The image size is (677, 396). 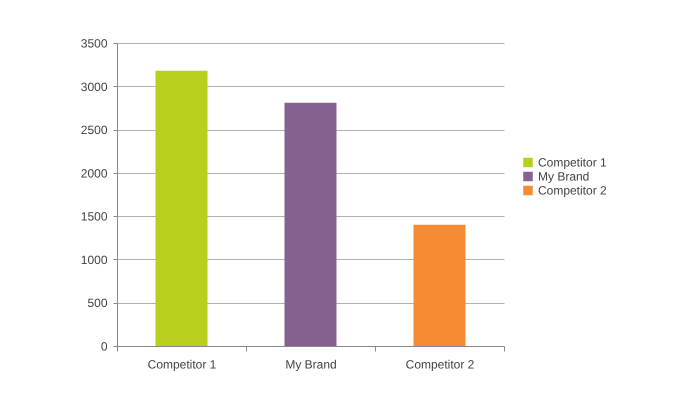 I want to click on y-tick-label: 0, so click(x=104, y=347).